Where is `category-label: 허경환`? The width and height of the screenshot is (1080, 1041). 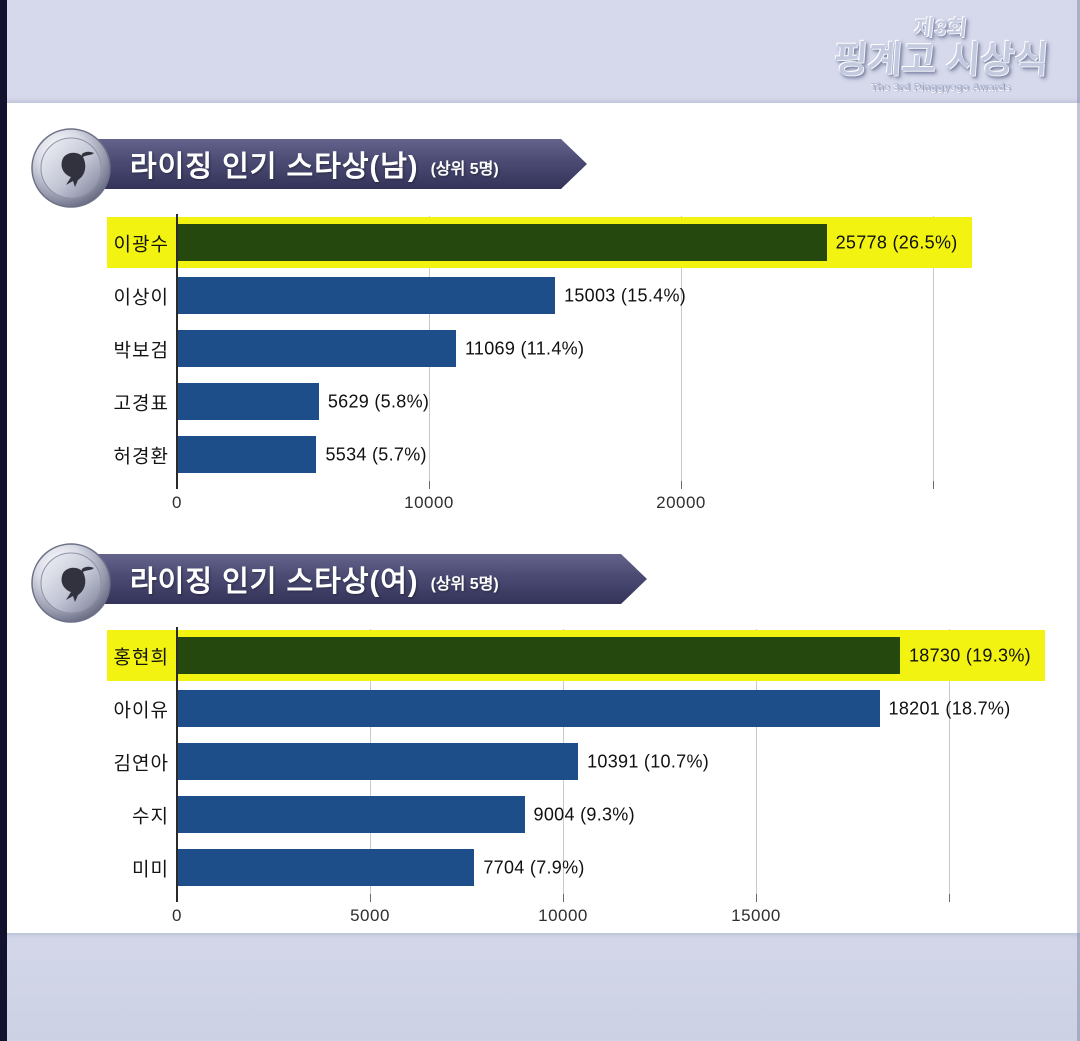
category-label: 허경환 is located at coordinates (141, 456).